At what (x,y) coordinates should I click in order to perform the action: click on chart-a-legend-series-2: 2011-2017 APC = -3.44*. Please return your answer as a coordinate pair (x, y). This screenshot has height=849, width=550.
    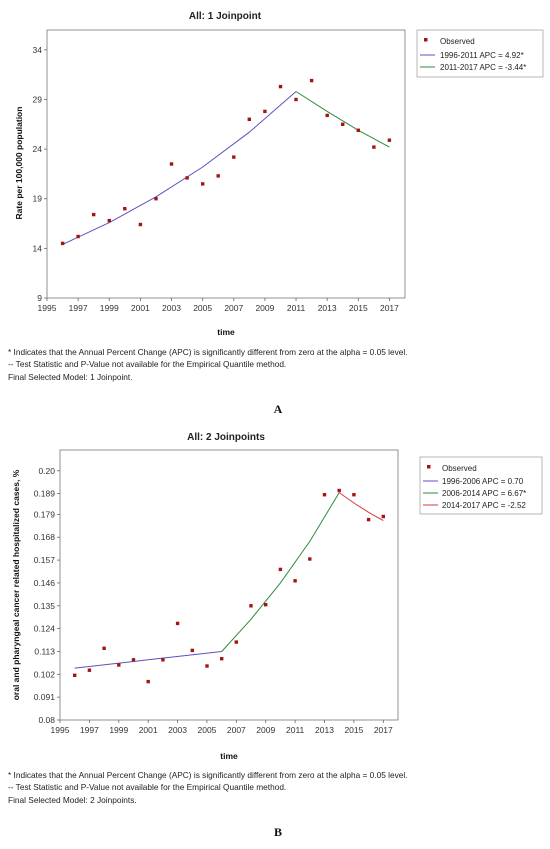
    Looking at the image, I should click on (483, 67).